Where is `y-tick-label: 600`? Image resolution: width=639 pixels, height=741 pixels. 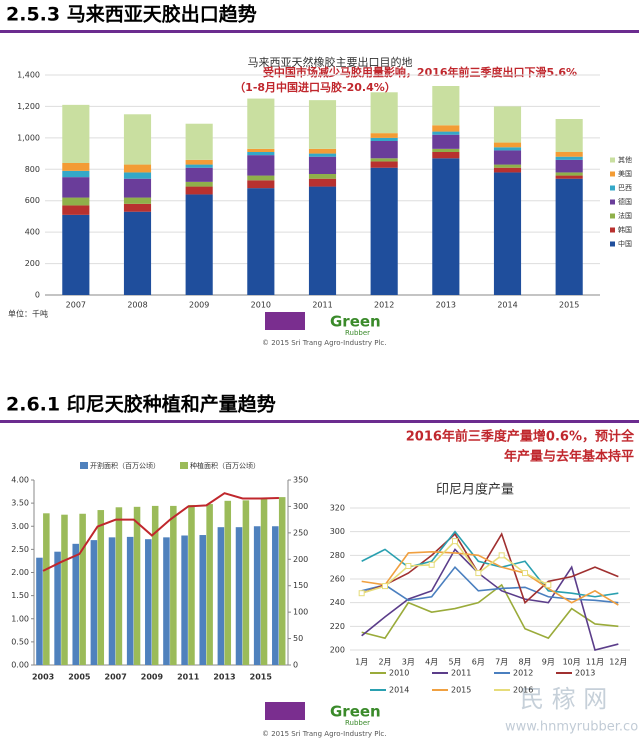 y-tick-label: 600 is located at coordinates (32, 200).